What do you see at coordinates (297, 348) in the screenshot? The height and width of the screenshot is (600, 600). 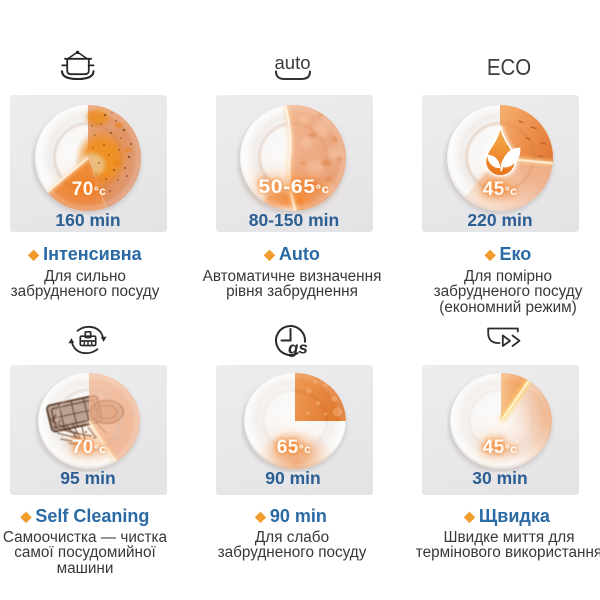 I see `svg-text: gs` at bounding box center [297, 348].